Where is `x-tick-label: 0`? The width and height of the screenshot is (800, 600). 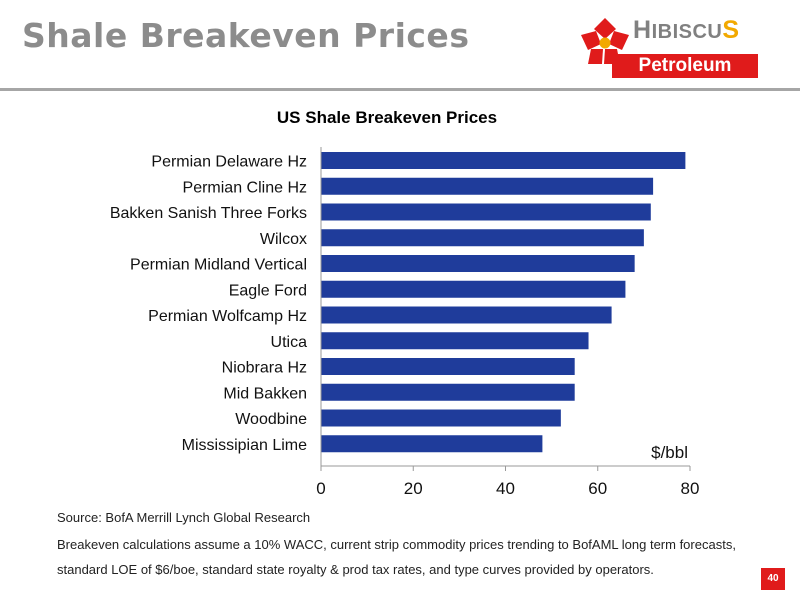
x-tick-label: 0 is located at coordinates (320, 487).